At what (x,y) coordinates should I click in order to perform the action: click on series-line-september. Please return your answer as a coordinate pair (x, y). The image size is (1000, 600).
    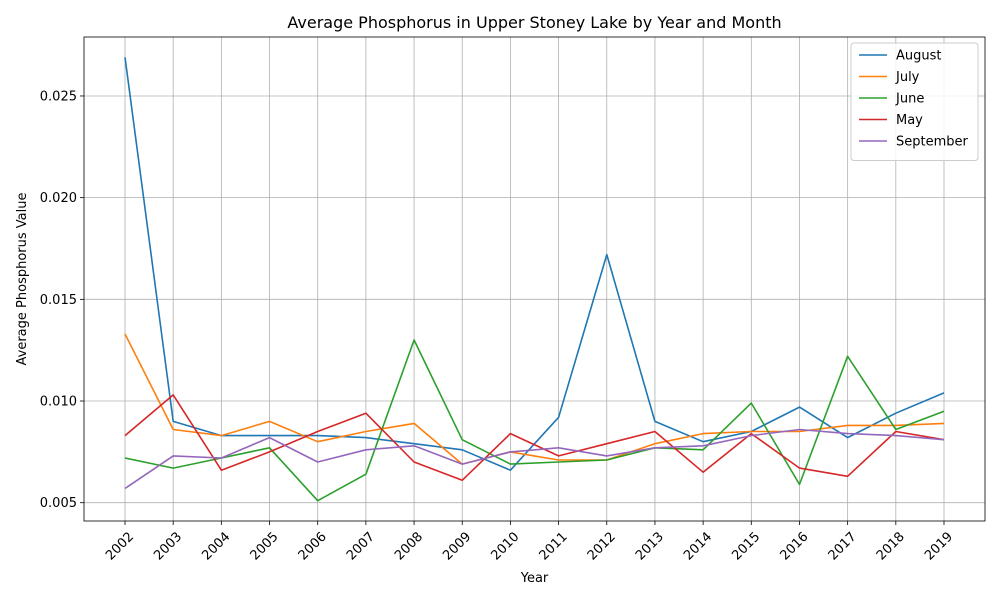
    Looking at the image, I should click on (534, 459).